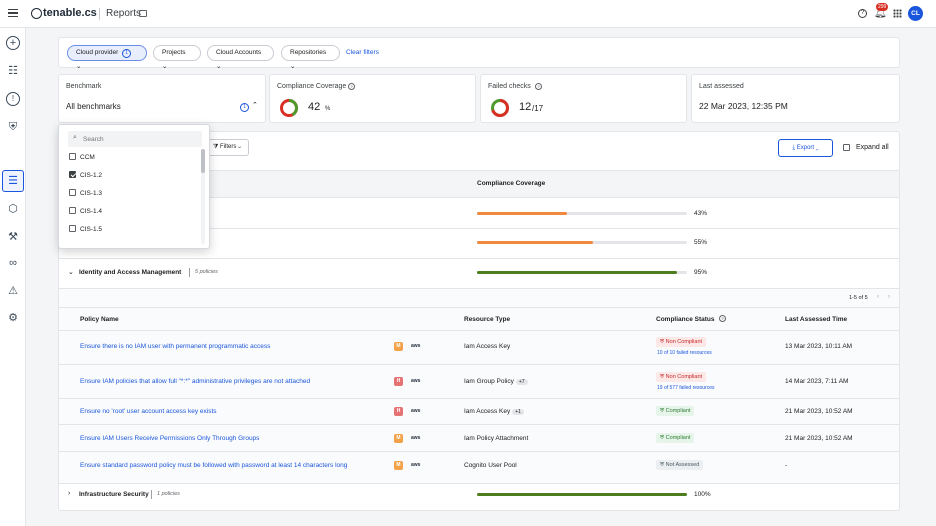 This screenshot has width=936, height=526. Describe the element at coordinates (13, 277) in the screenshot. I see `sidebar: + ☷ ! ⛨ ☰ ⬡ ⚒ ∞ ⚠ ⚙` at that location.